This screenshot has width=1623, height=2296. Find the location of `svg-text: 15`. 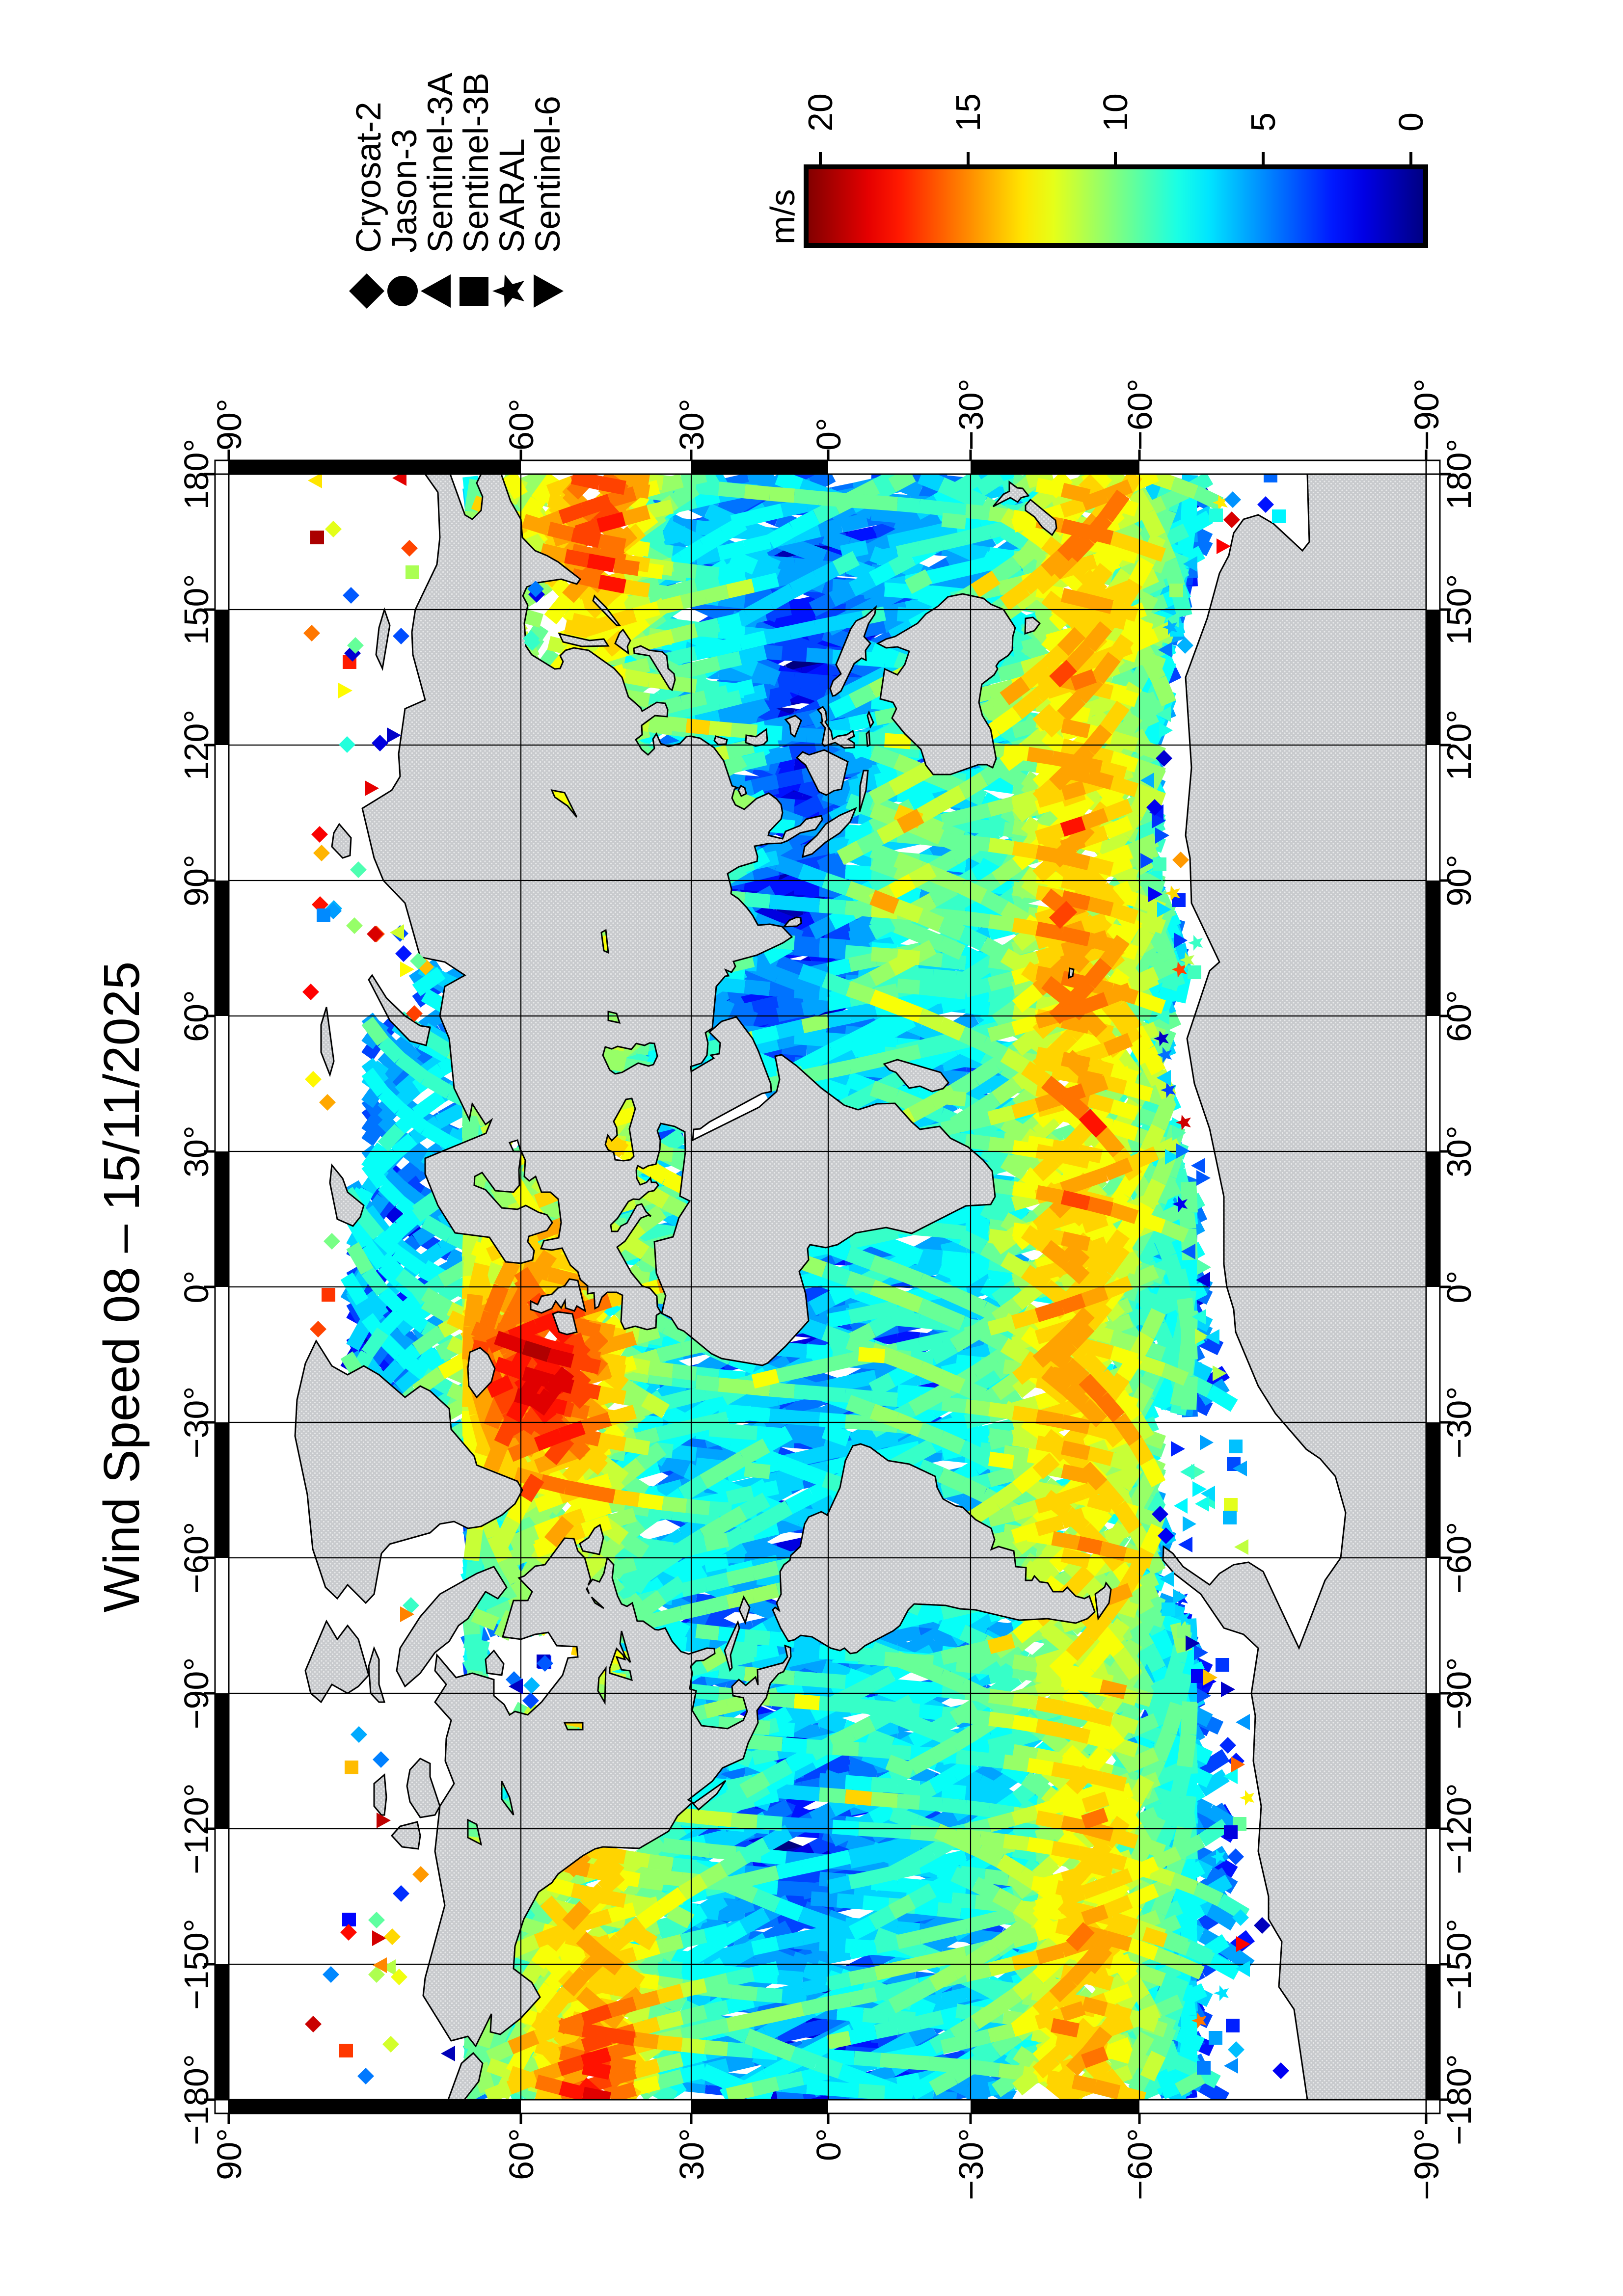

svg-text: 15 is located at coordinates (968, 112).